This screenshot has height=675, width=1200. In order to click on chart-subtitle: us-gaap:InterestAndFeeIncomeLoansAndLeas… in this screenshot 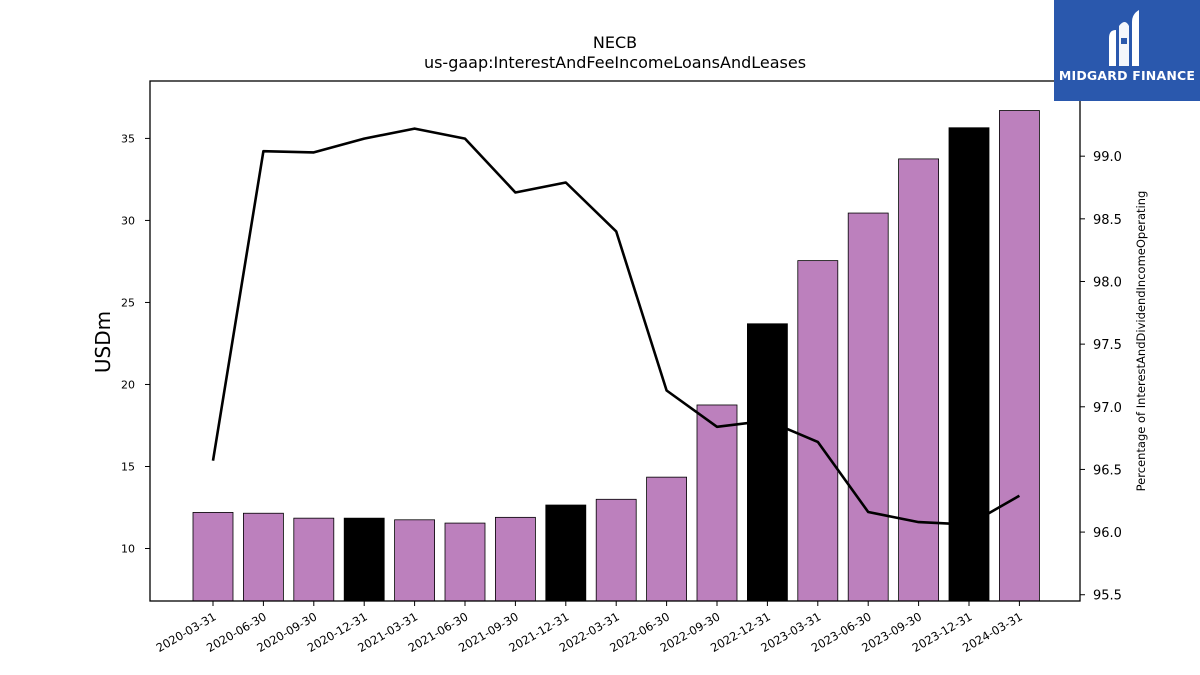, I will do `click(615, 62)`.